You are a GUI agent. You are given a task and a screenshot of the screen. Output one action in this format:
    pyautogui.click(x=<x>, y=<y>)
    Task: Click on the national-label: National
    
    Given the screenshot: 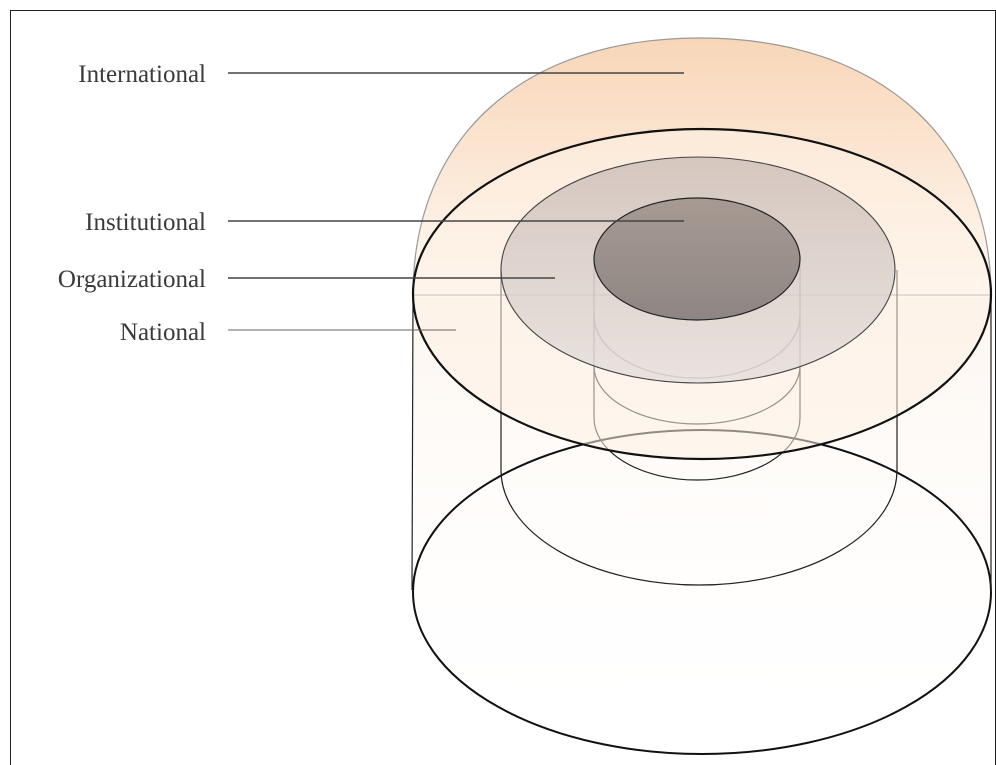 What is the action you would take?
    pyautogui.click(x=163, y=332)
    